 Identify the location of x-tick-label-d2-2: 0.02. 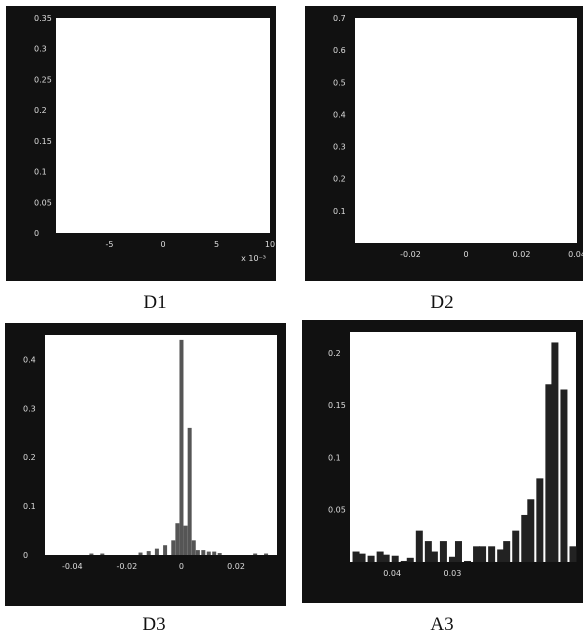
(522, 254).